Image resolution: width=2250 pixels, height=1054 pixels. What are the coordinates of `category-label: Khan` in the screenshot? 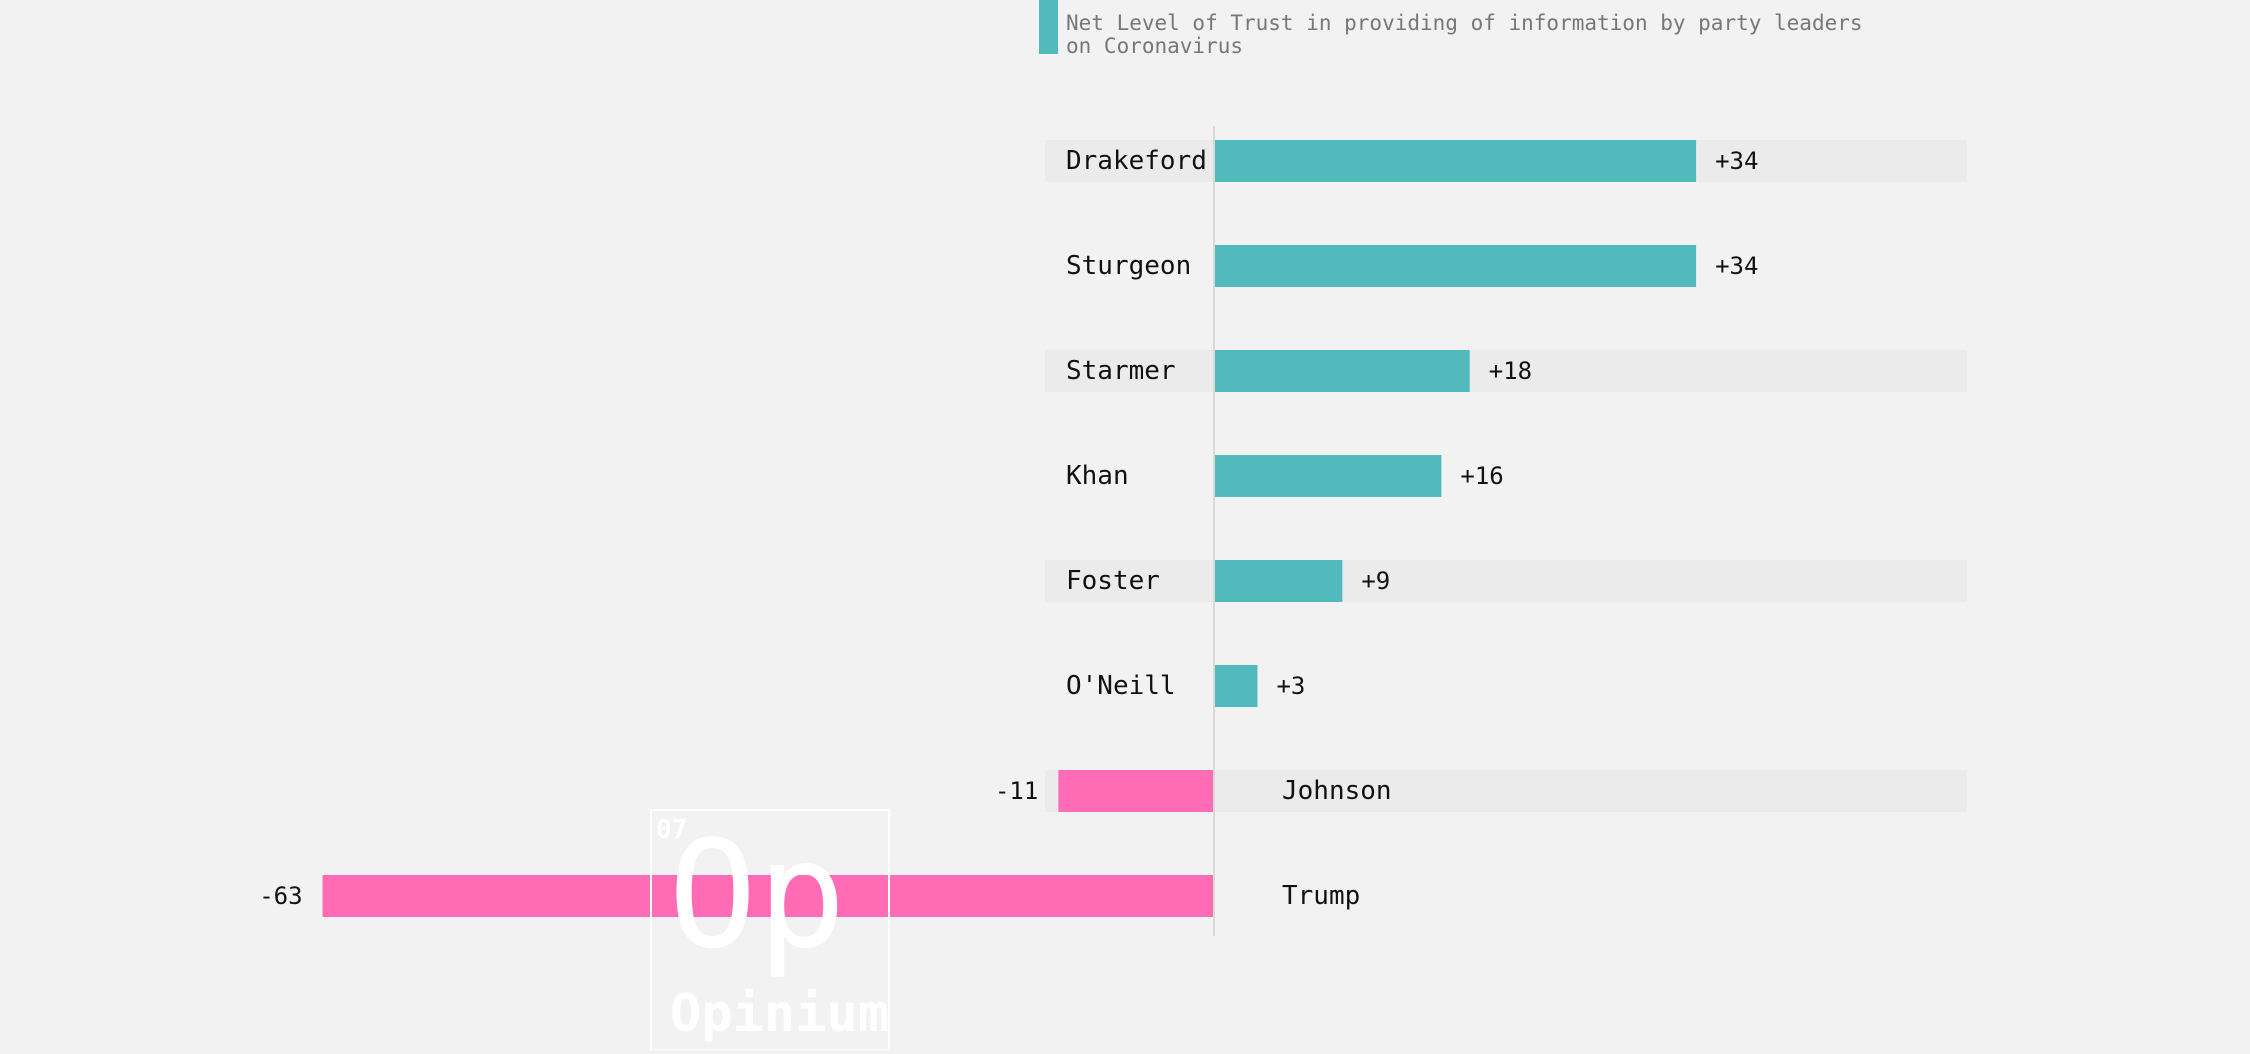 It's located at (1097, 476).